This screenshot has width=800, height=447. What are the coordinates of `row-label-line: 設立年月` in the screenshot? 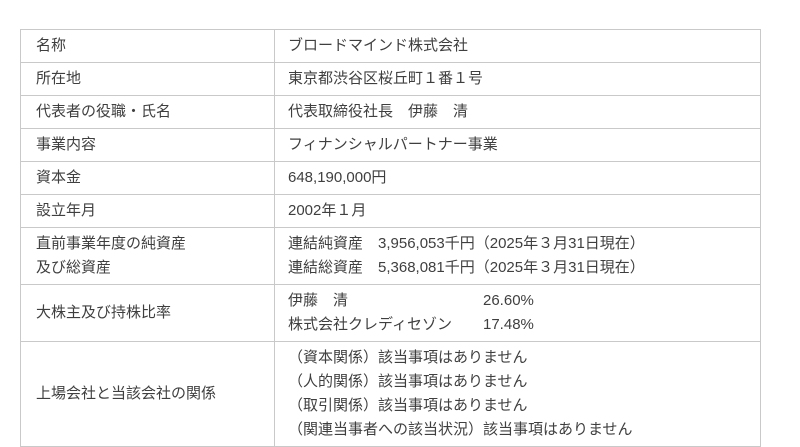 It's located at (66, 210).